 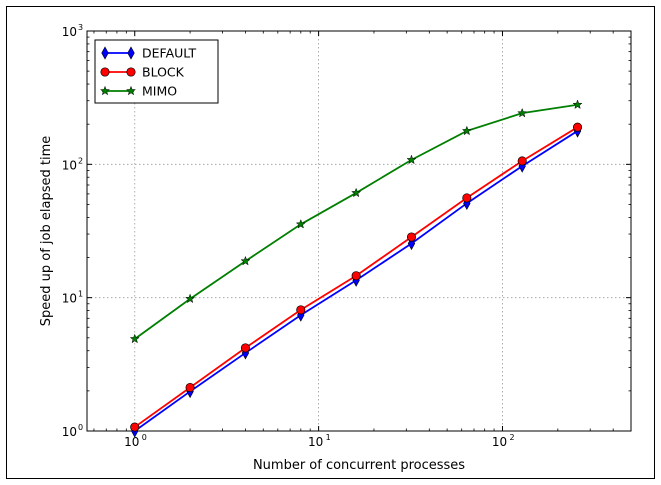 I want to click on y-tick-exponent: 2, so click(x=80, y=160).